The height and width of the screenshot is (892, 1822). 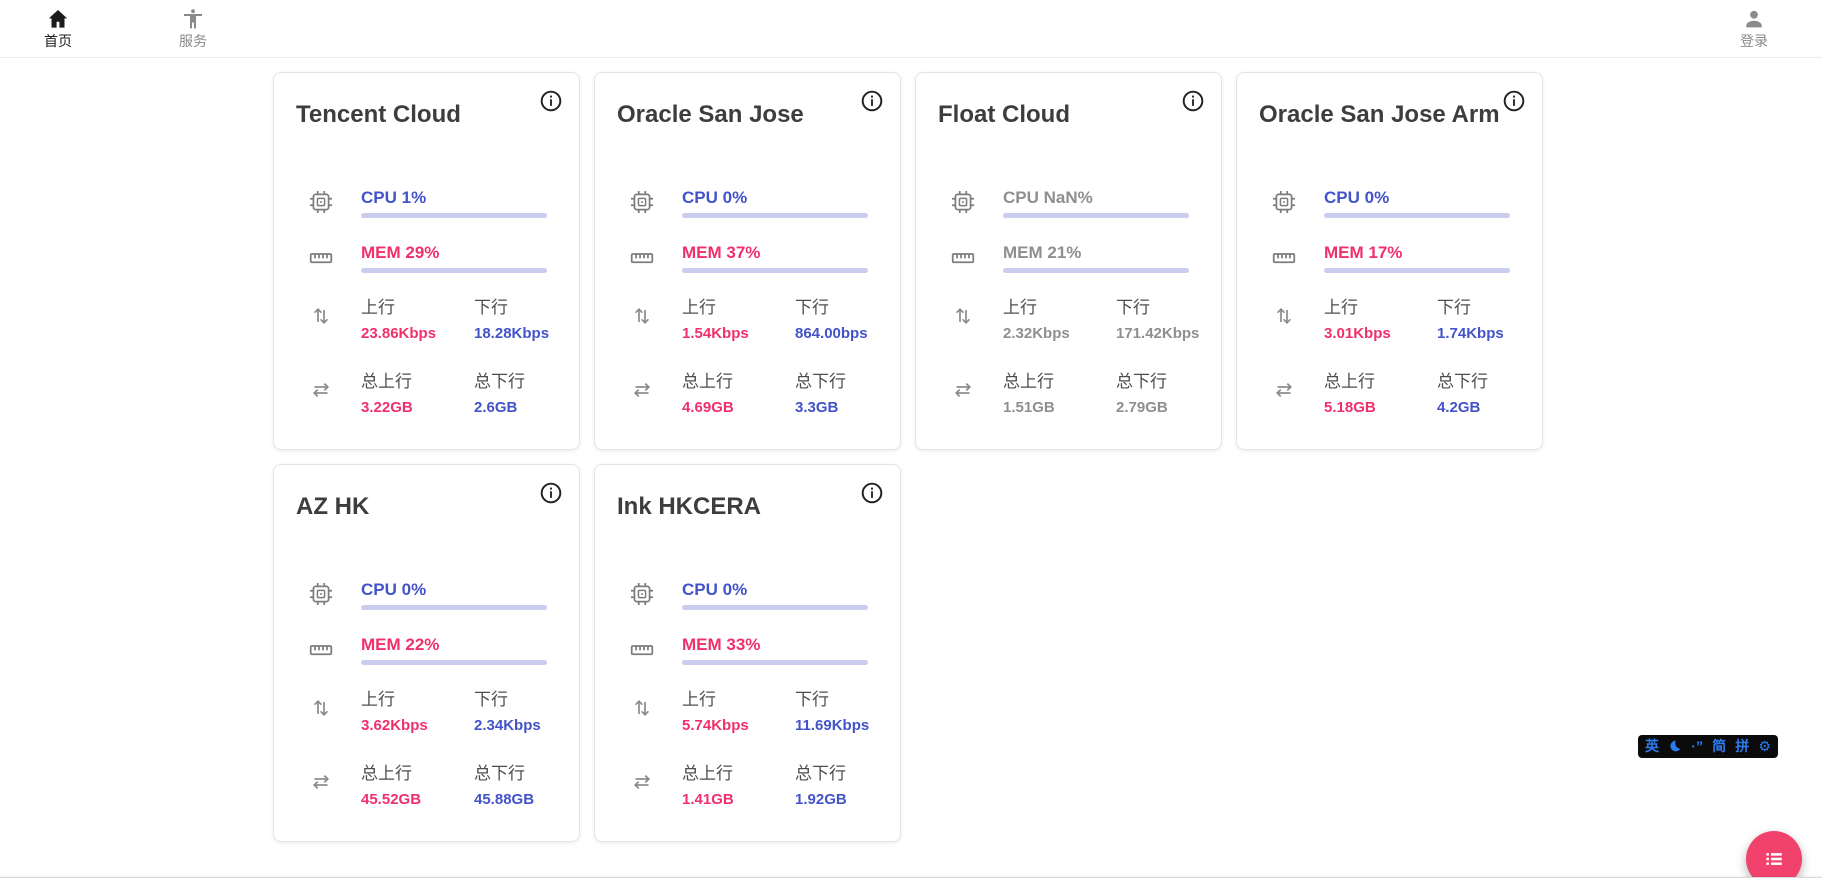 What do you see at coordinates (1742, 746) in the screenshot?
I see `ime-pinyin-indicator: 拼` at bounding box center [1742, 746].